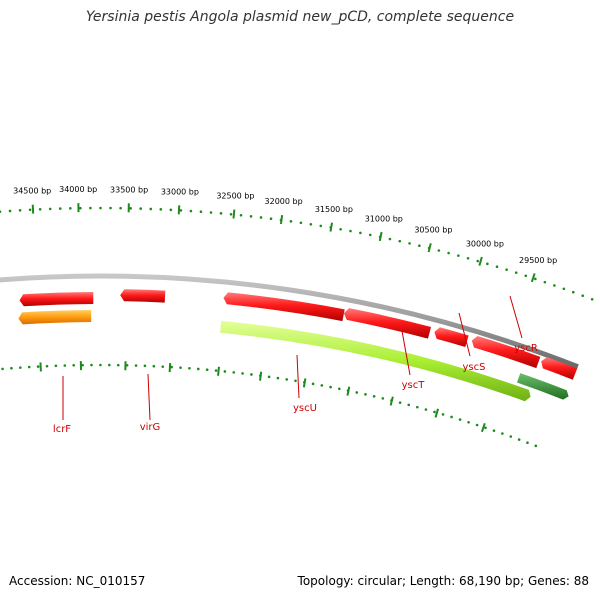 The image size is (600, 600). Describe the element at coordinates (55, 317) in the screenshot. I see `gene-block-orange` at that location.